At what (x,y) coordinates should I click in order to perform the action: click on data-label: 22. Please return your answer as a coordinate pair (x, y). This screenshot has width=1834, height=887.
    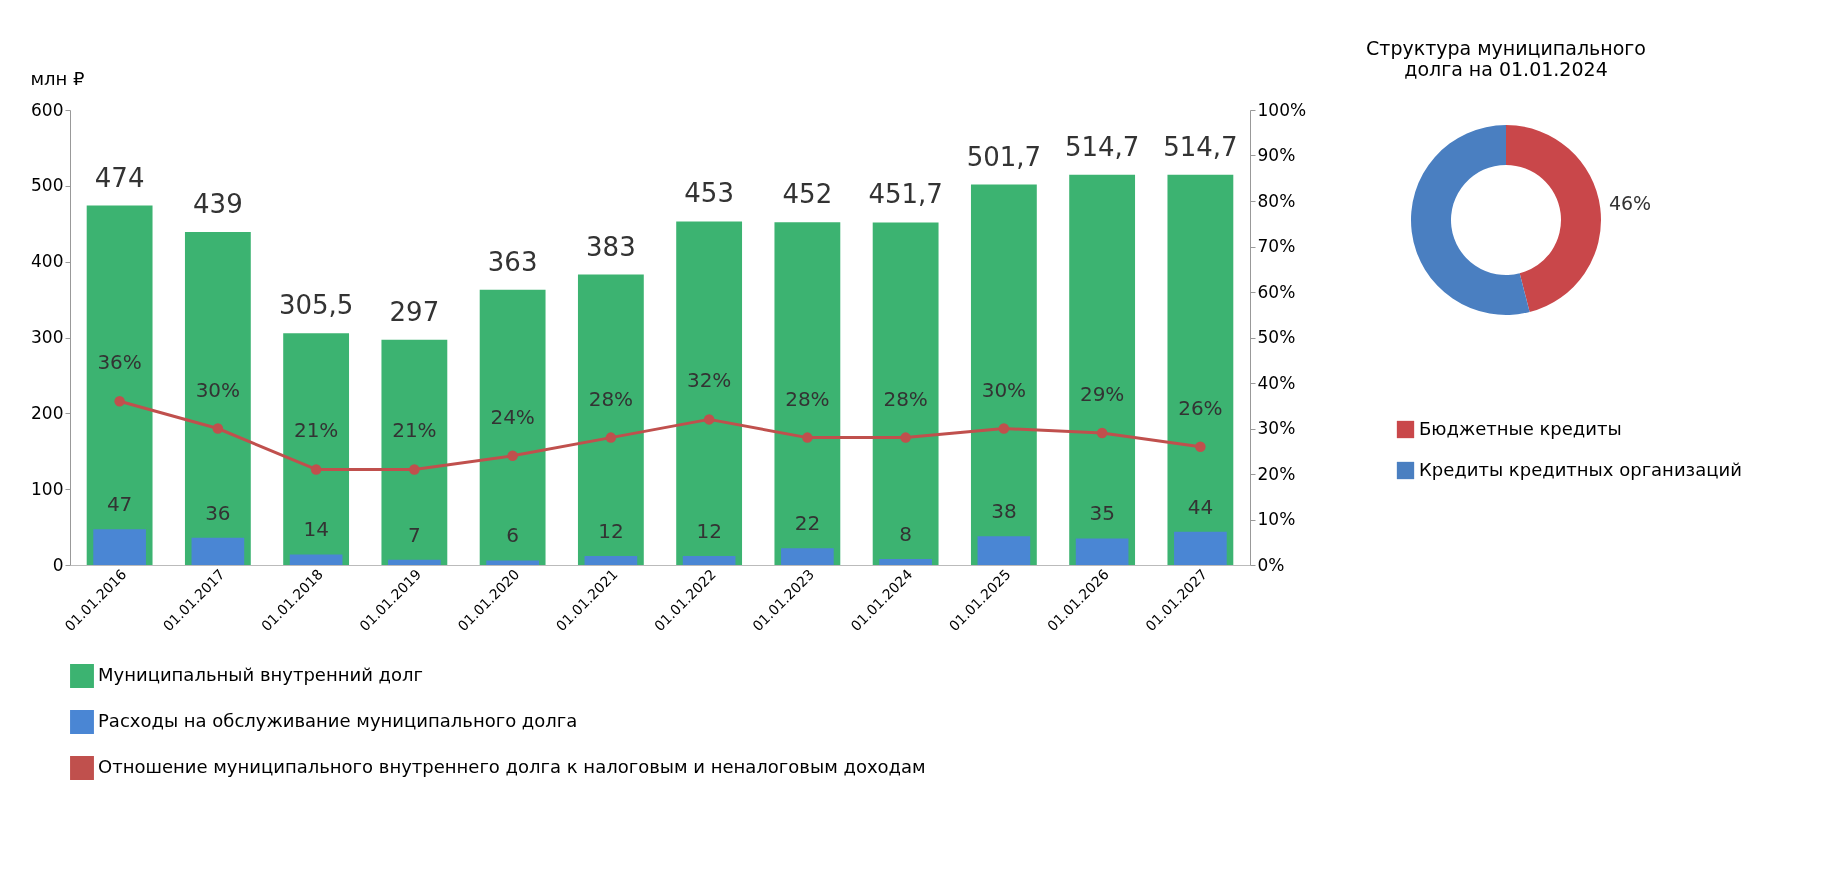
    Looking at the image, I should click on (807, 523).